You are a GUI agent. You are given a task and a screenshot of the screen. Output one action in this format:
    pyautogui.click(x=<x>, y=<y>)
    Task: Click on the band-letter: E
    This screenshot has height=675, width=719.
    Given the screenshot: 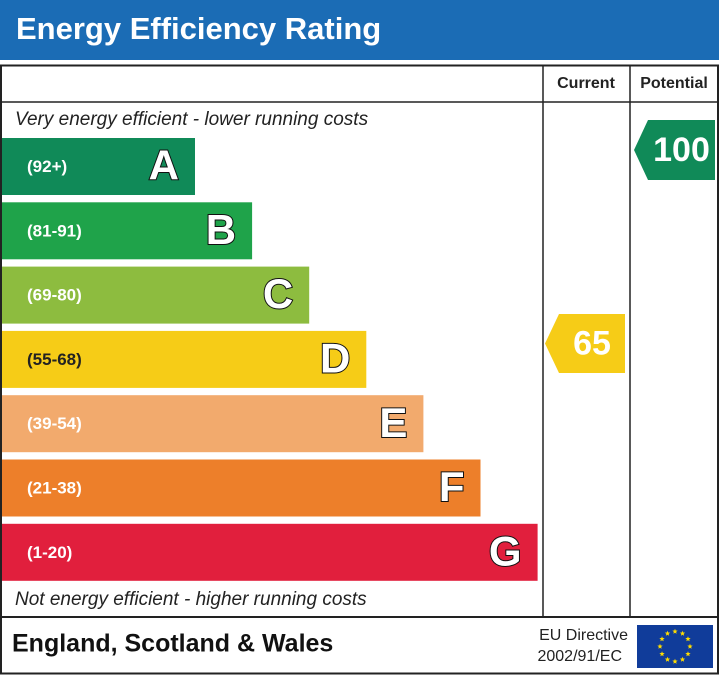 What is the action you would take?
    pyautogui.click(x=393, y=422)
    